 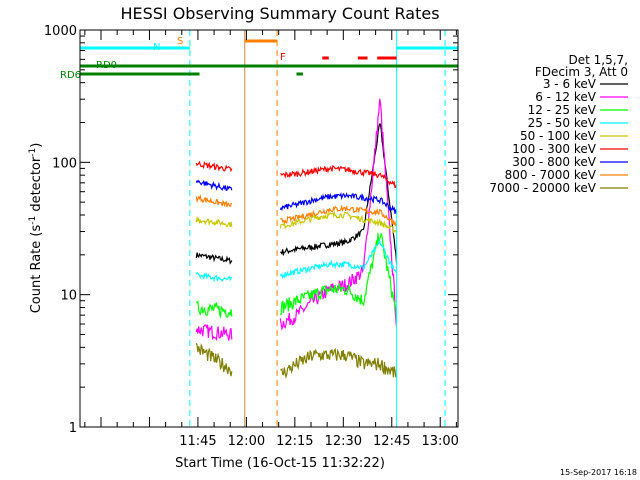 I want to click on x-tick-label: 12:00, so click(x=246, y=441).